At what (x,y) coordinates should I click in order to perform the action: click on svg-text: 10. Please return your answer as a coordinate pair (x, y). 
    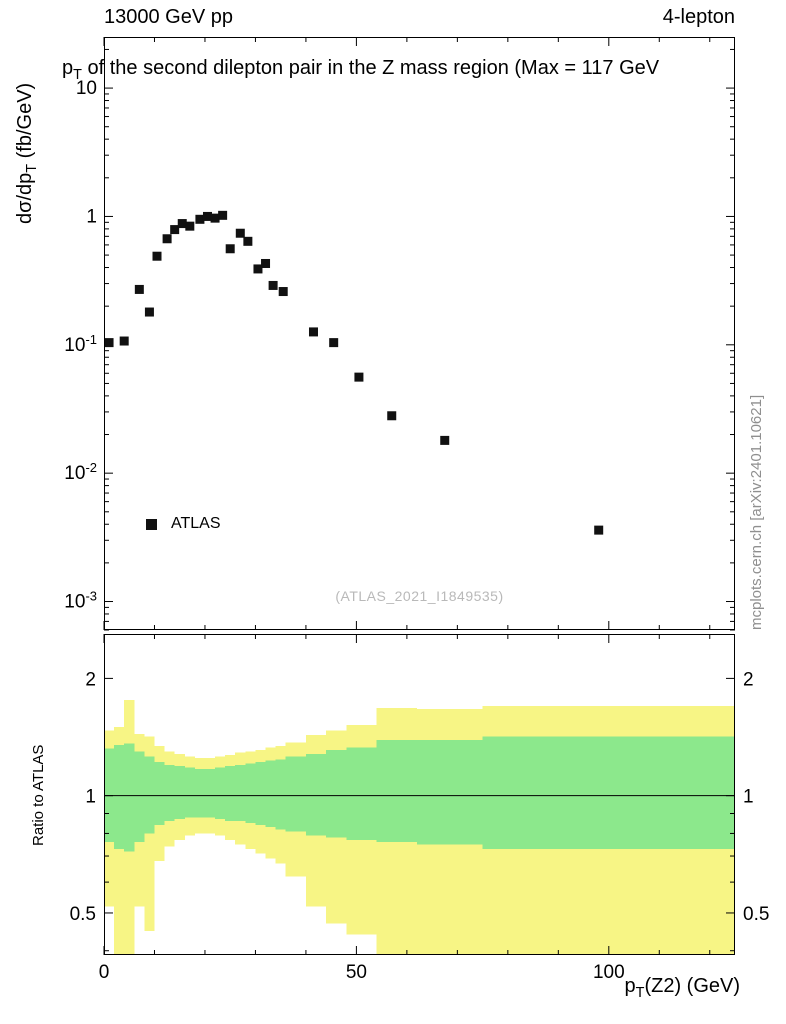
    Looking at the image, I should click on (86, 88).